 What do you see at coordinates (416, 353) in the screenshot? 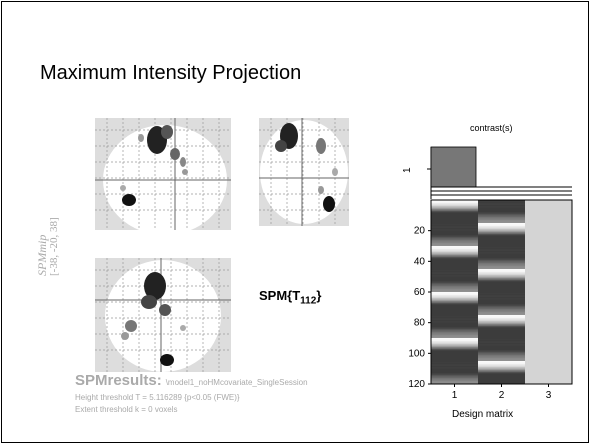
I see `design-ytick-label: 100` at bounding box center [416, 353].